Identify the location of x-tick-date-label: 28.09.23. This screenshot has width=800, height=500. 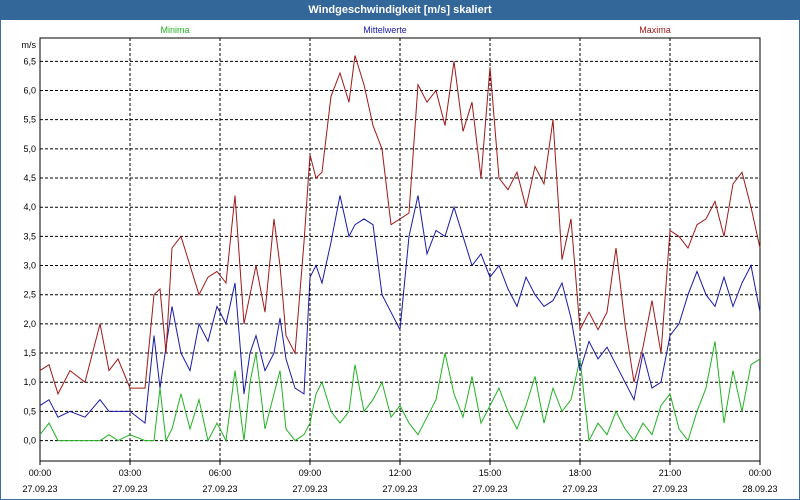
(759, 489).